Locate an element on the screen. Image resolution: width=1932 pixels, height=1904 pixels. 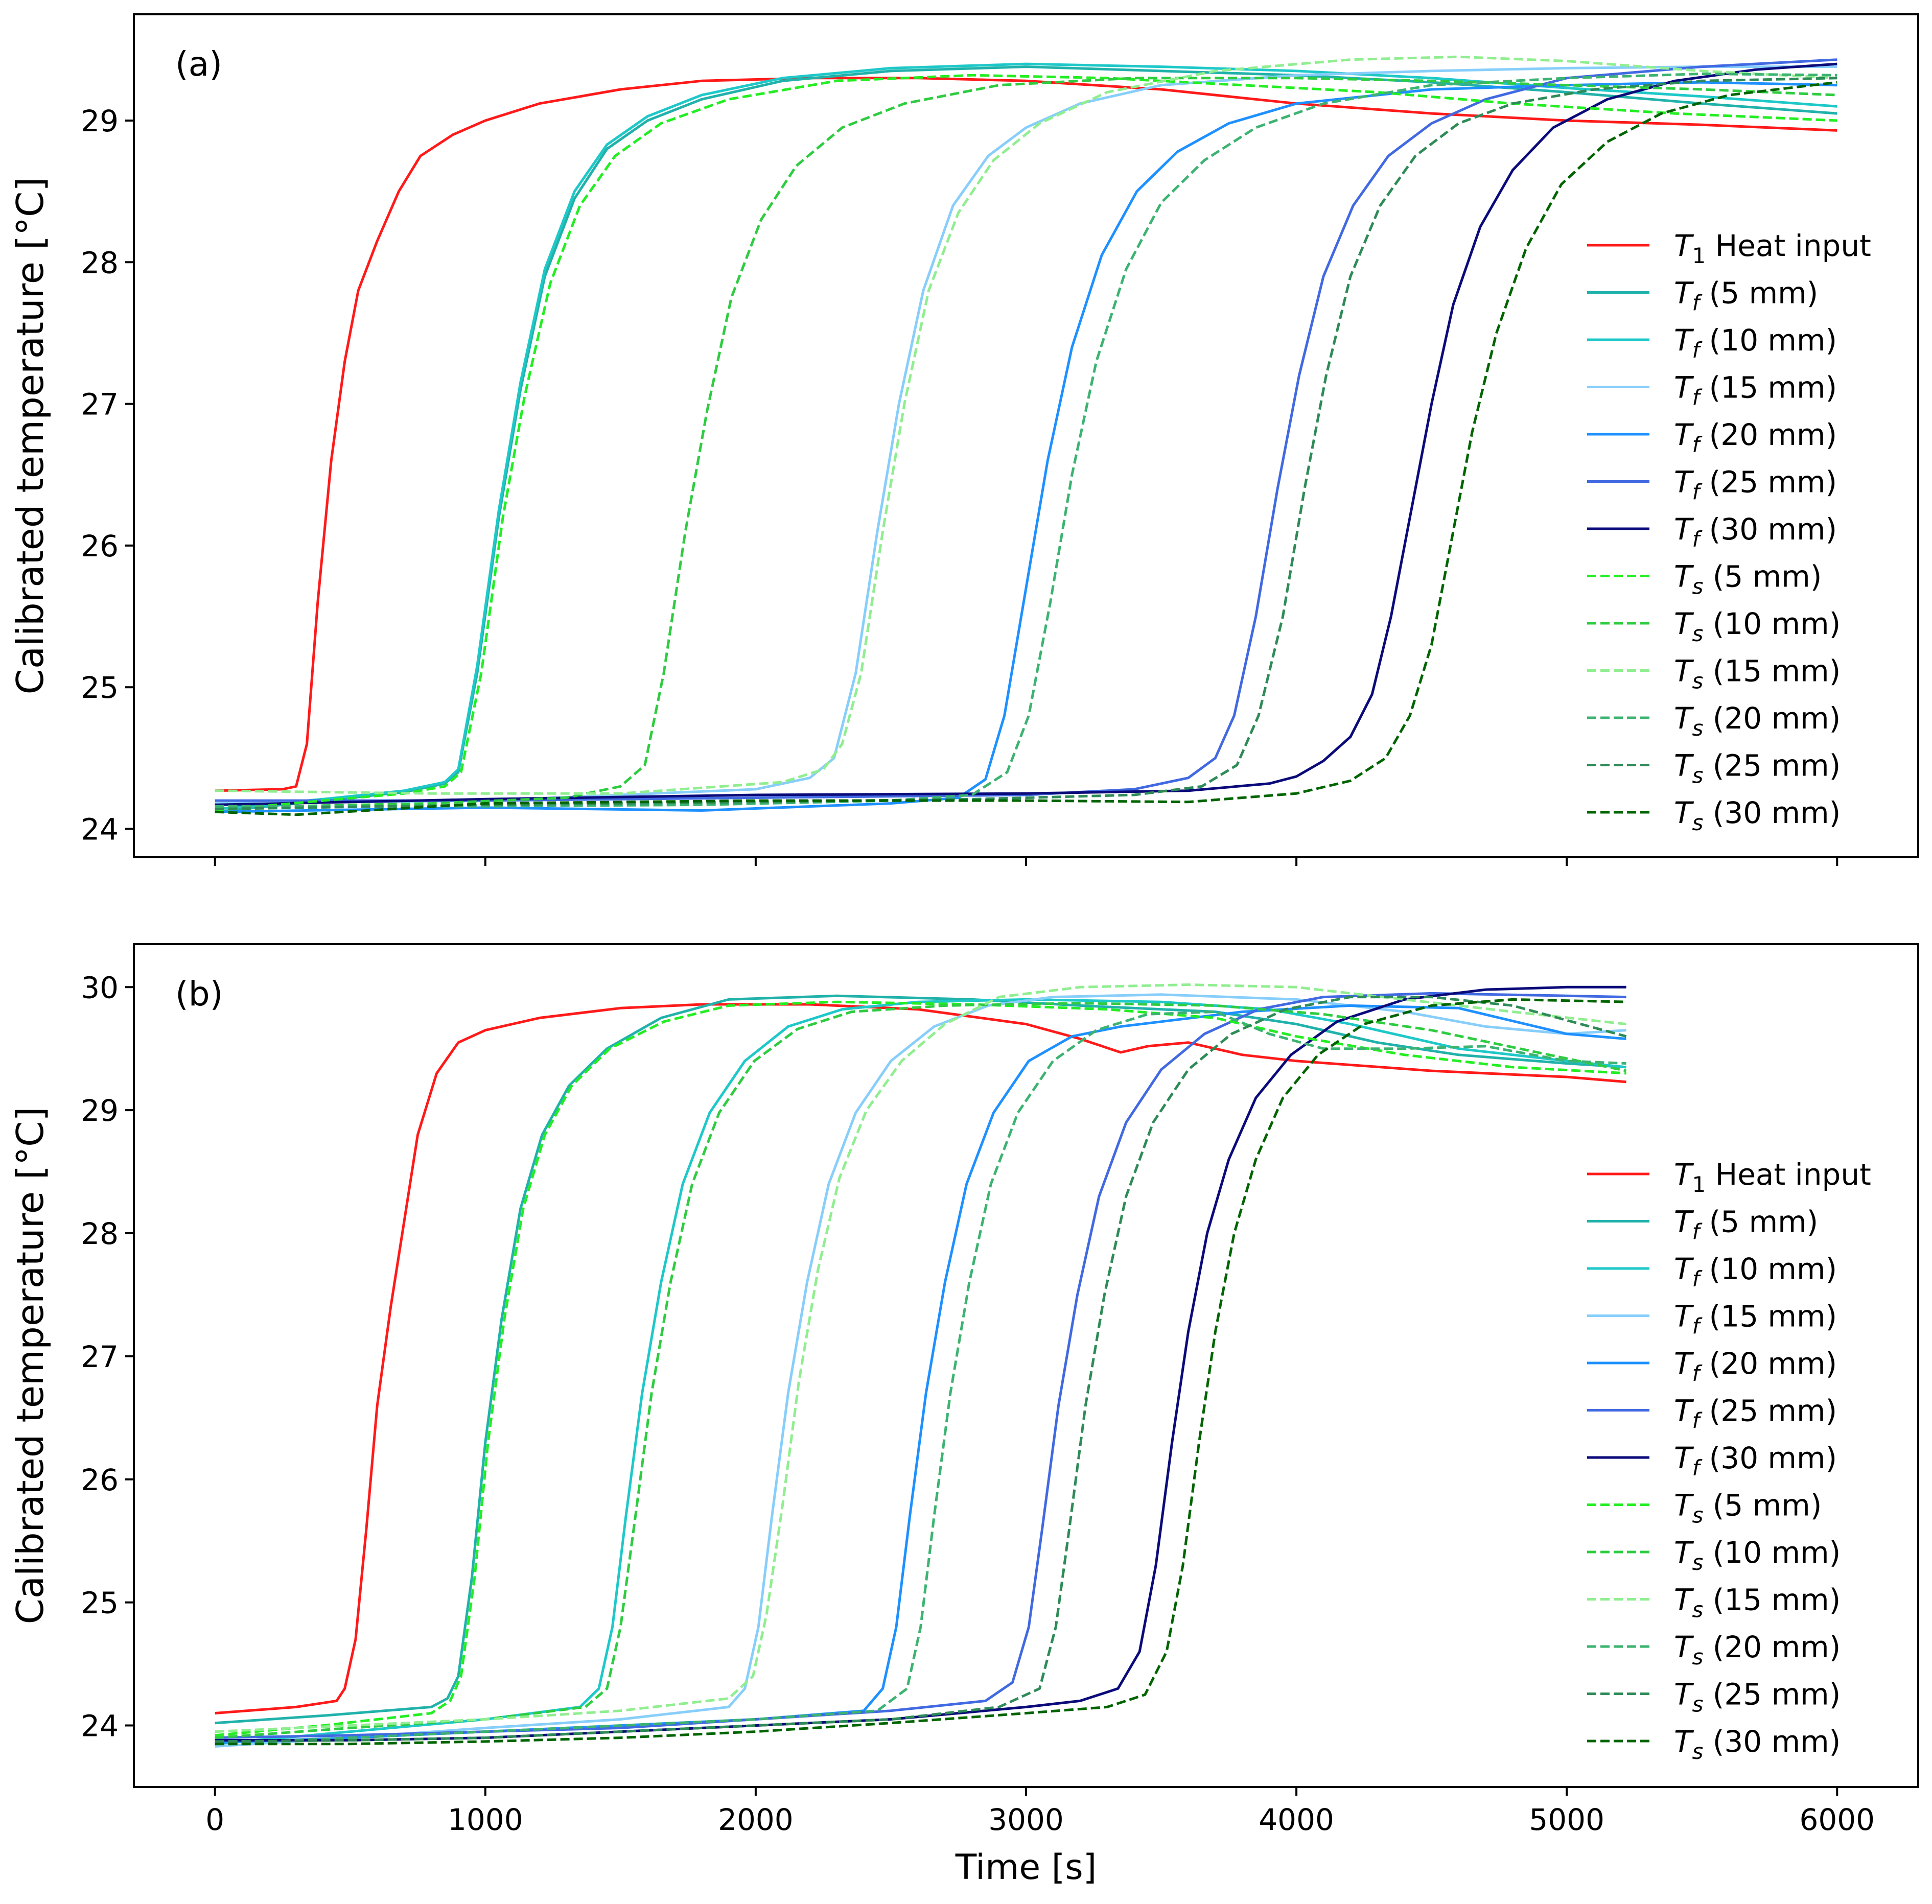
x-tick-label: 6000 is located at coordinates (1837, 1819).